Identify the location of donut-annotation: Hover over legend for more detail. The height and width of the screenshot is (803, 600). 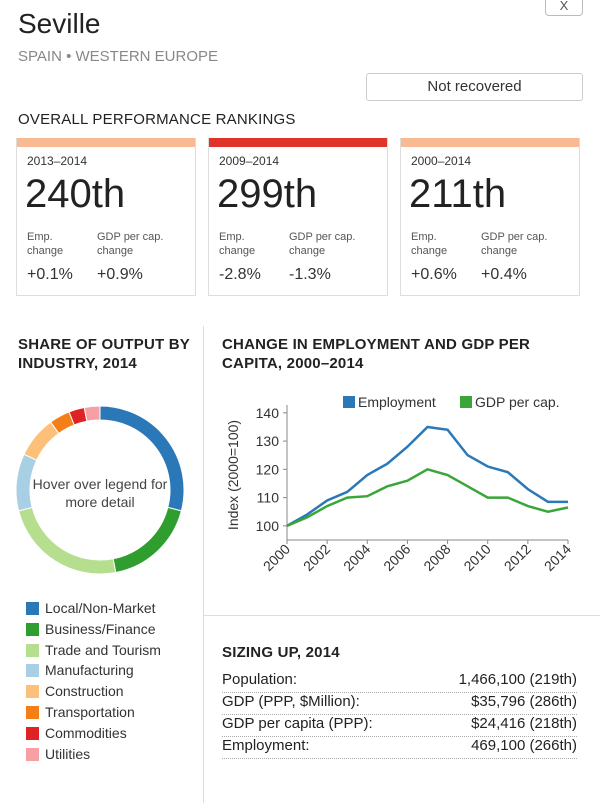
(100, 493).